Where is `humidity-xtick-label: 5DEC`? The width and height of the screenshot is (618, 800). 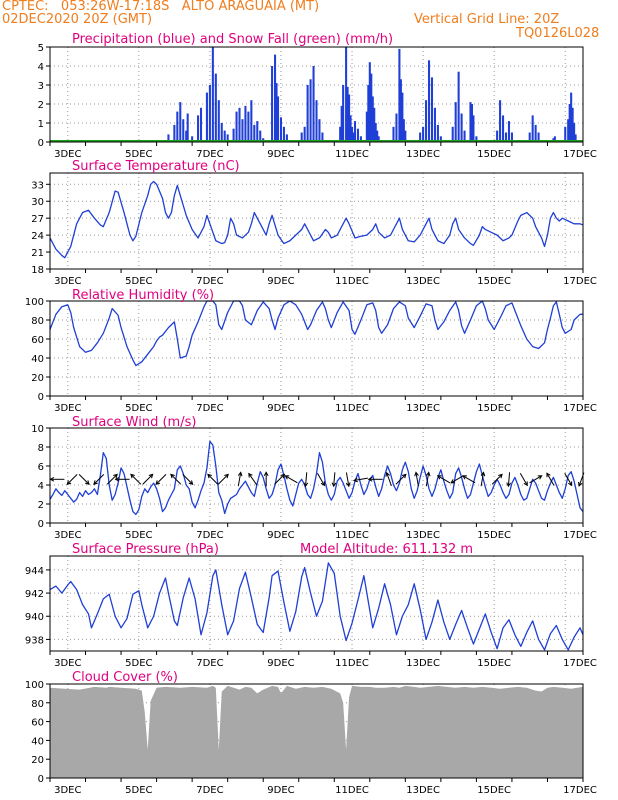
humidity-xtick-label: 5DEC is located at coordinates (138, 408).